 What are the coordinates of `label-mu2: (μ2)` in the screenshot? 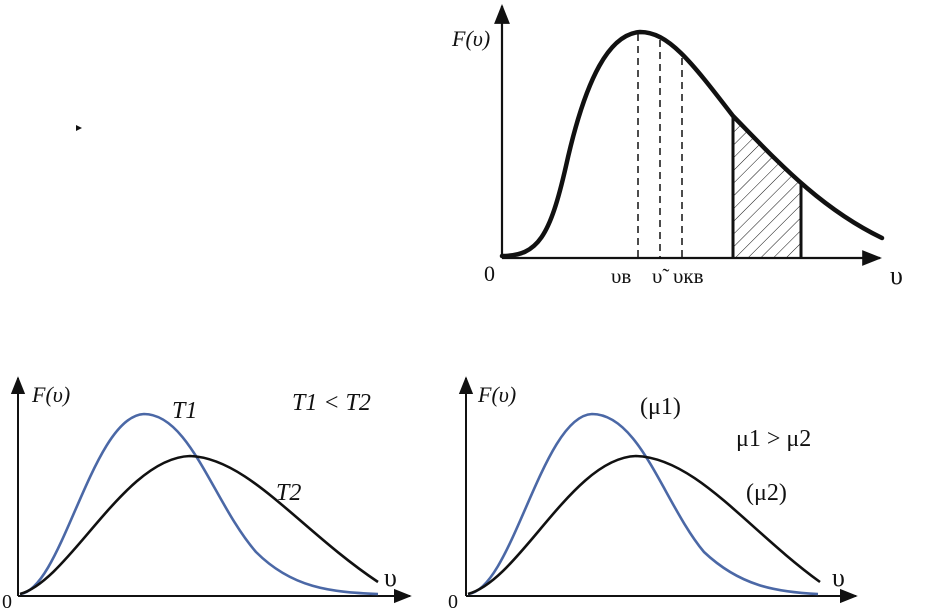 It's located at (766, 493).